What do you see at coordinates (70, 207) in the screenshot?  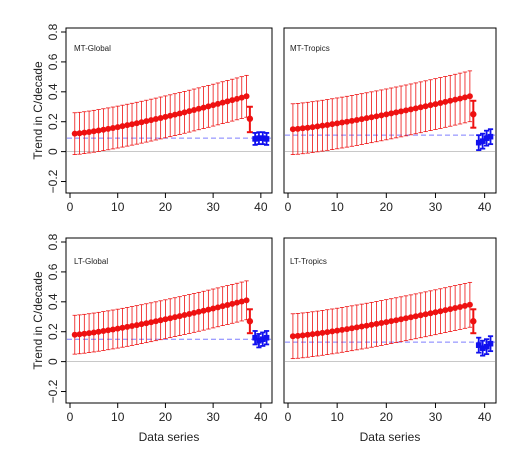 I see `x-tick-label: 0` at bounding box center [70, 207].